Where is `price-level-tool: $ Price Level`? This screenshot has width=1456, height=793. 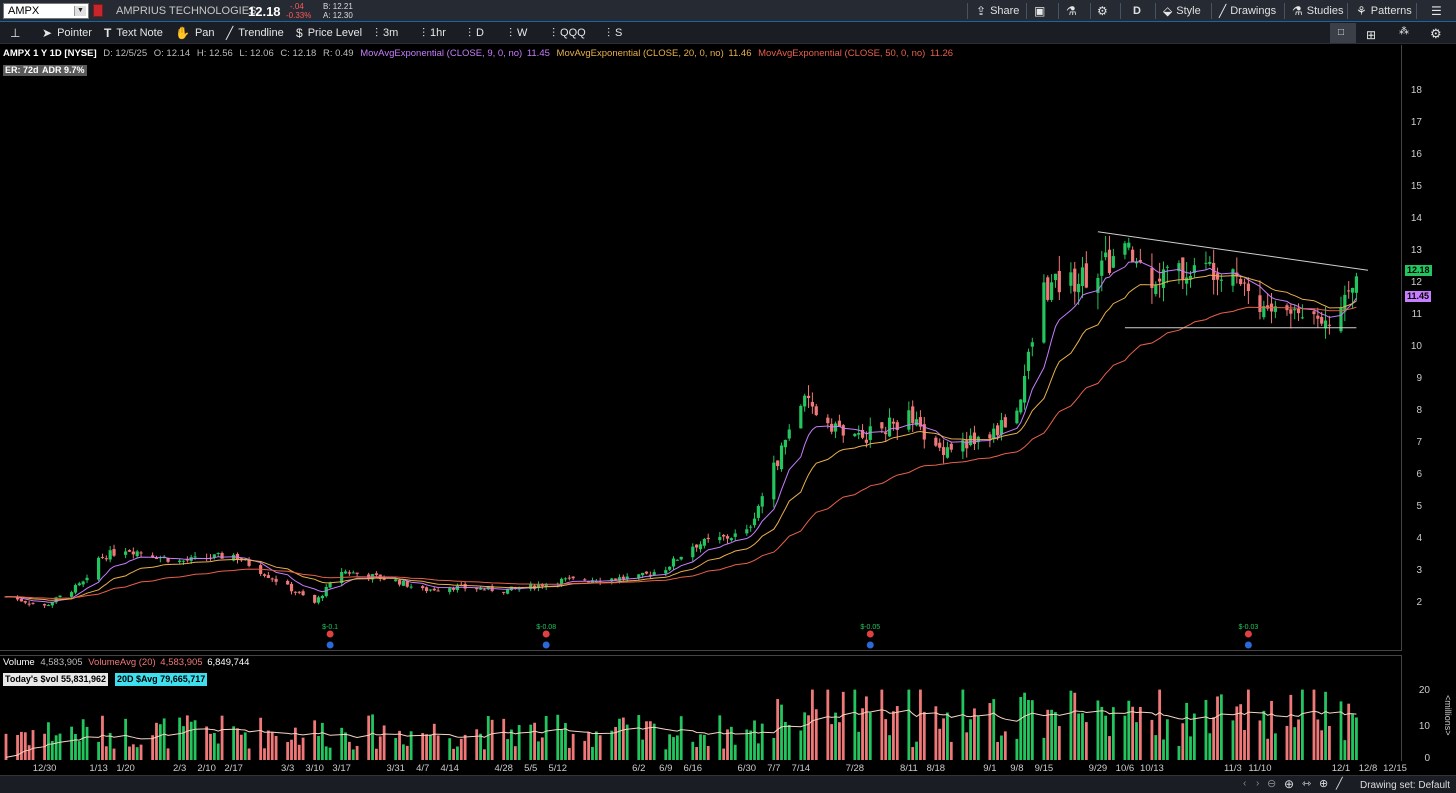
price-level-tool: $ Price Level is located at coordinates (329, 33).